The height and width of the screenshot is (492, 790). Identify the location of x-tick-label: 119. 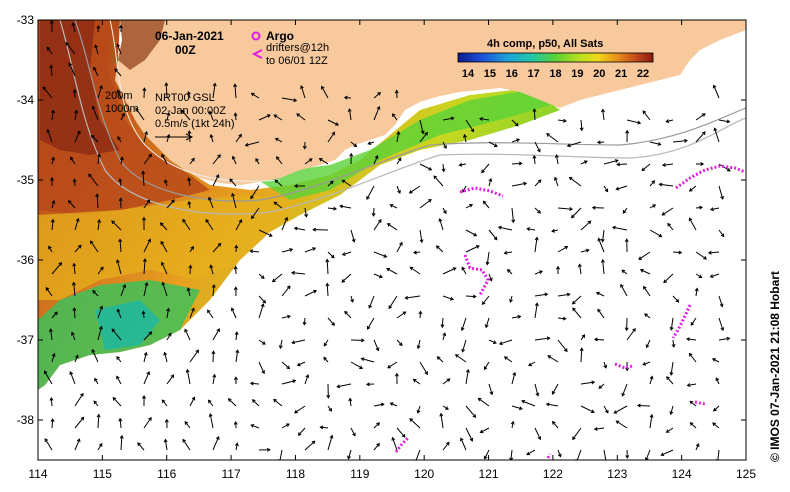
(359, 474).